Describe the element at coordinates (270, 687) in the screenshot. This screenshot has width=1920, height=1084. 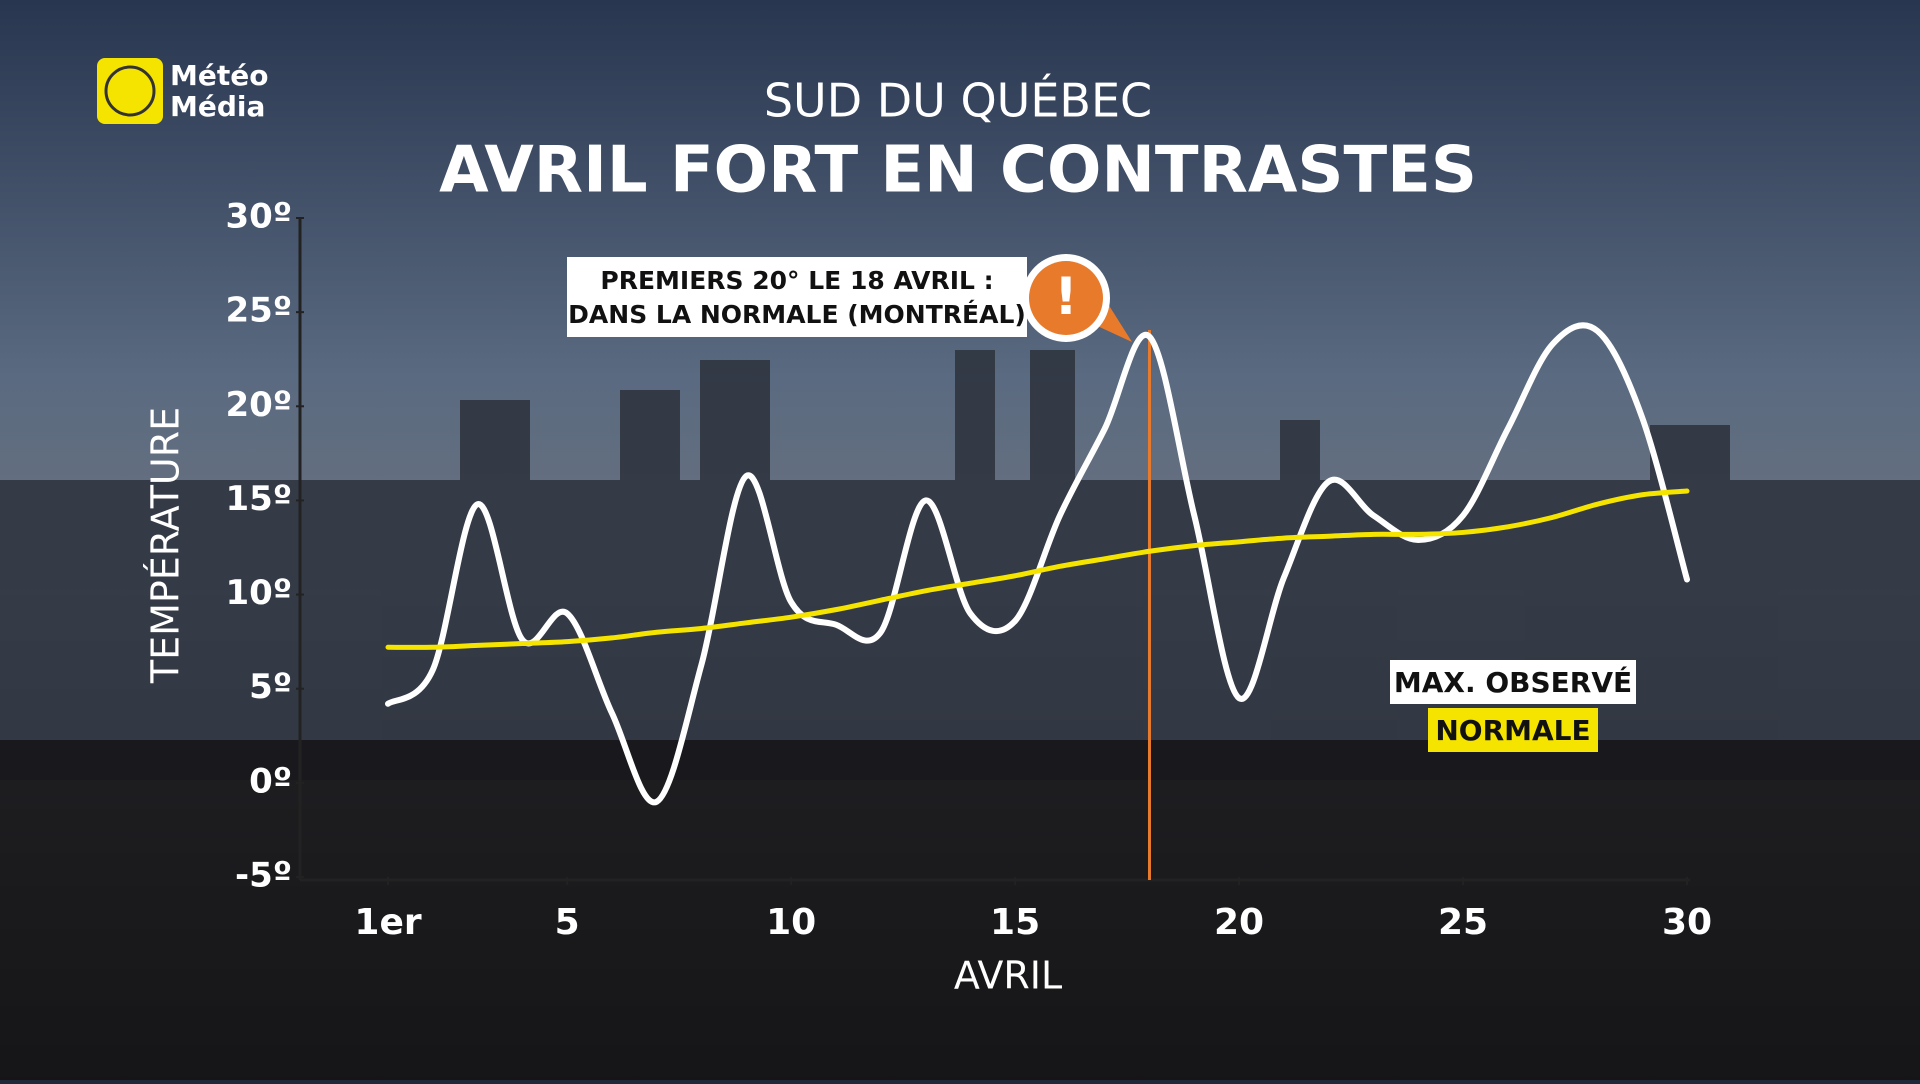
I see `y-tick-label: 5º` at that location.